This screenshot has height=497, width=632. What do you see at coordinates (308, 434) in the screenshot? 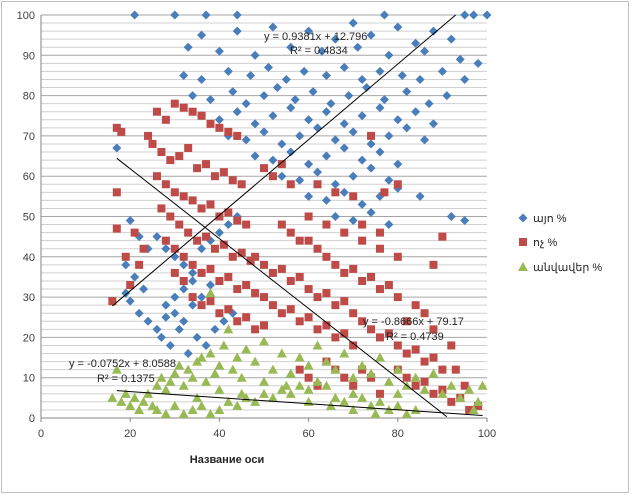
I see `x-tick-label: 60` at bounding box center [308, 434].